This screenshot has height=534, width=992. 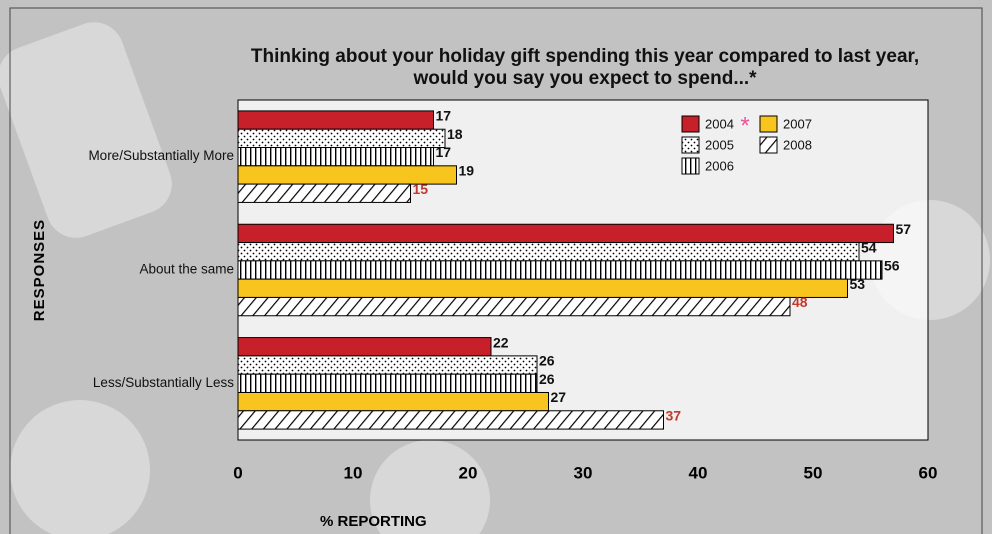 What do you see at coordinates (904, 229) in the screenshot?
I see `value-label: 57` at bounding box center [904, 229].